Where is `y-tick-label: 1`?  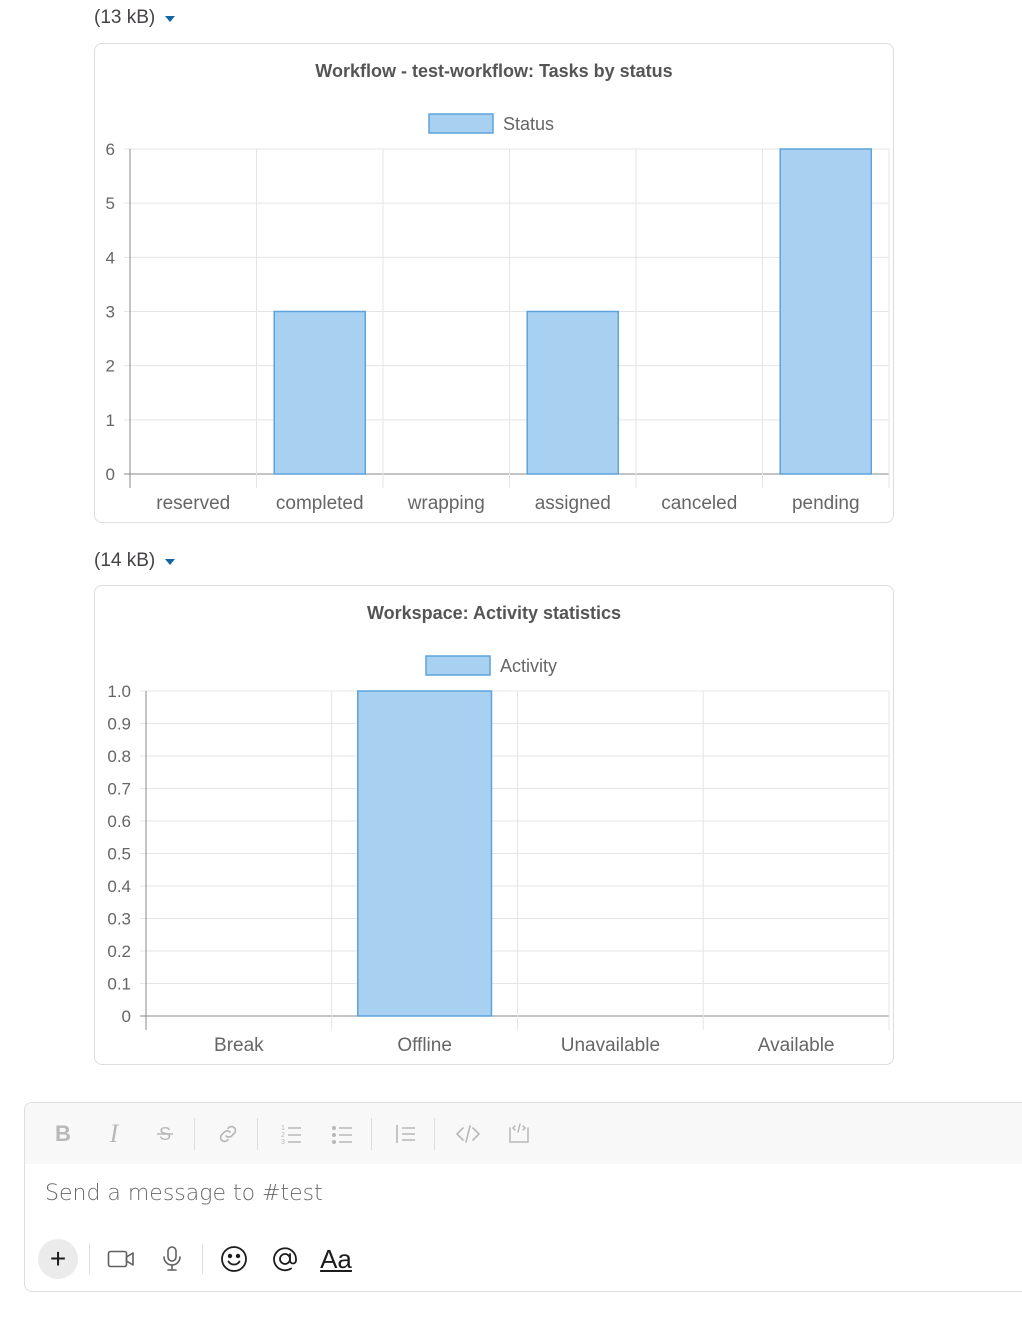 y-tick-label: 1 is located at coordinates (110, 420).